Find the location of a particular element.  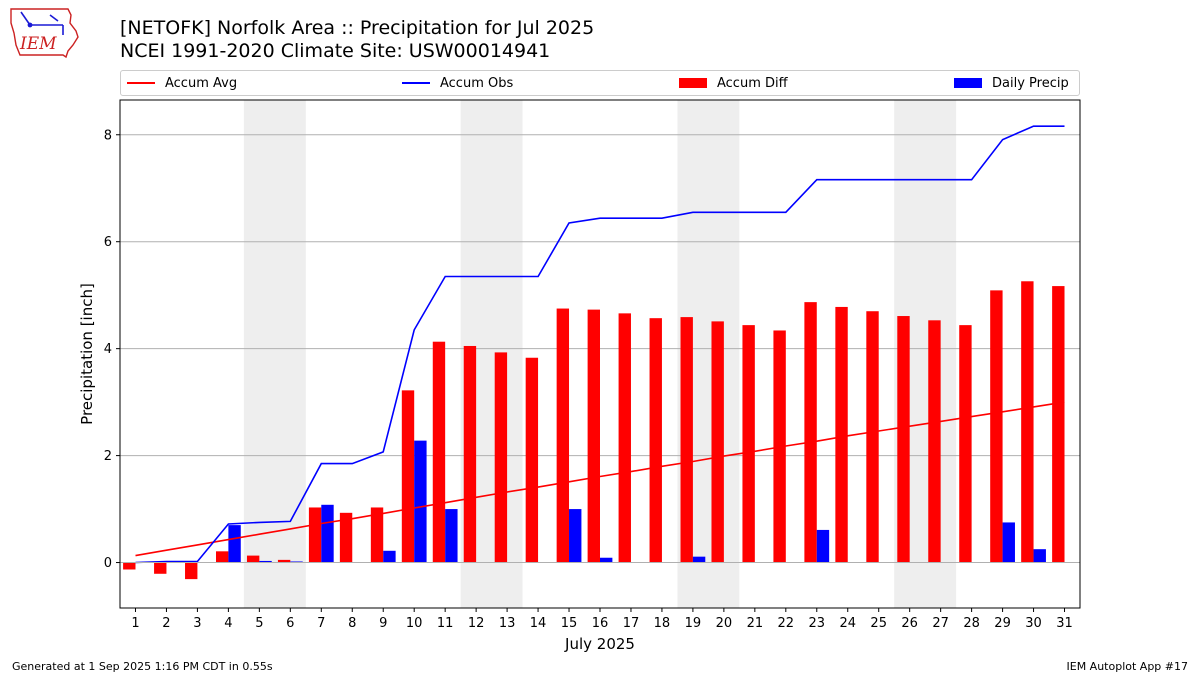

x-tick-label: 24 is located at coordinates (847, 623).